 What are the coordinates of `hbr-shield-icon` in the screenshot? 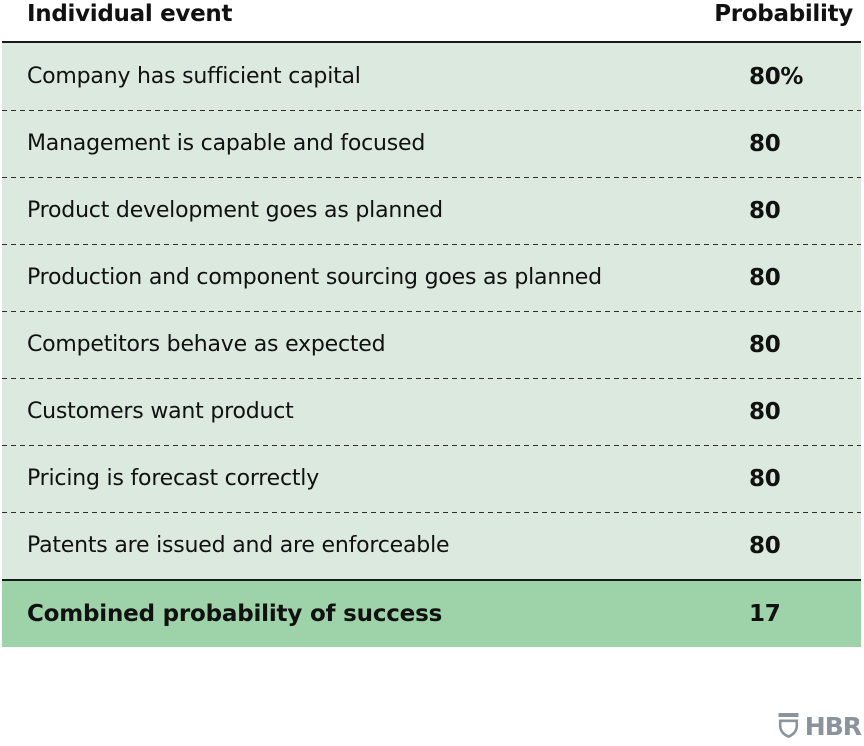 It's located at (788, 726).